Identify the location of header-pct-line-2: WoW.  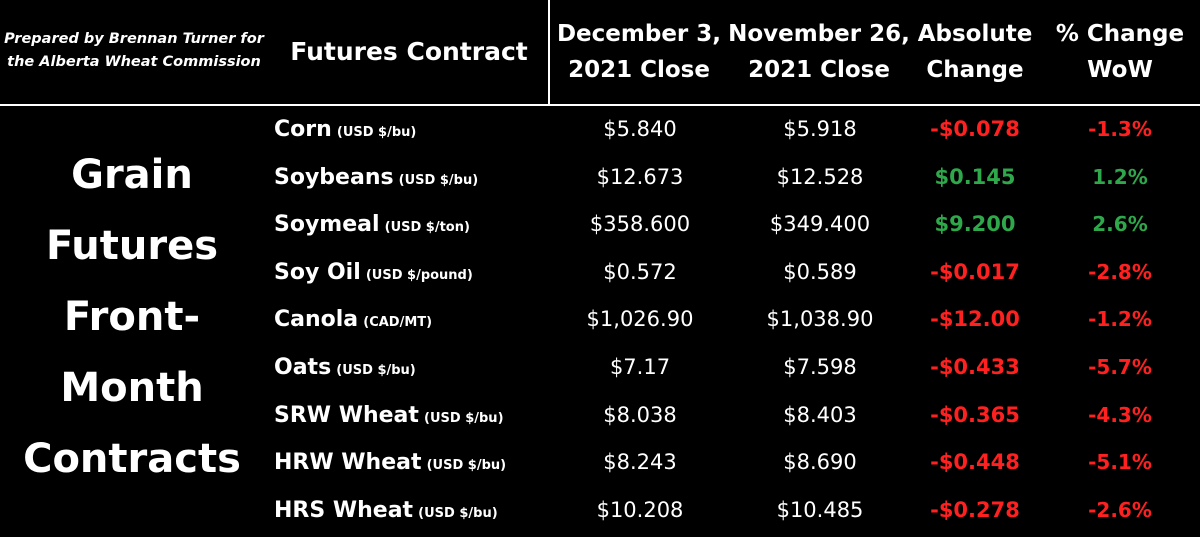
(1120, 70).